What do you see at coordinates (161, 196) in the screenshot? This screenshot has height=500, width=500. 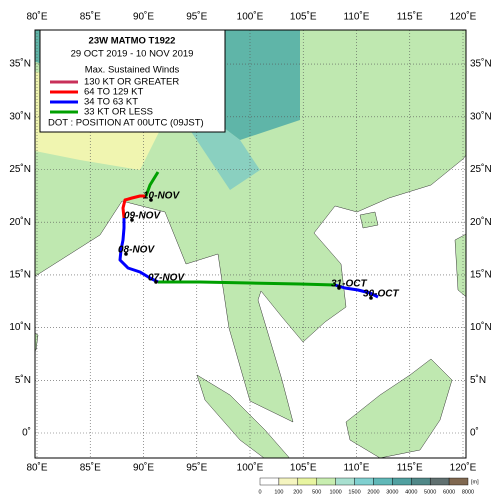 I see `date-label: 10-NOV` at bounding box center [161, 196].